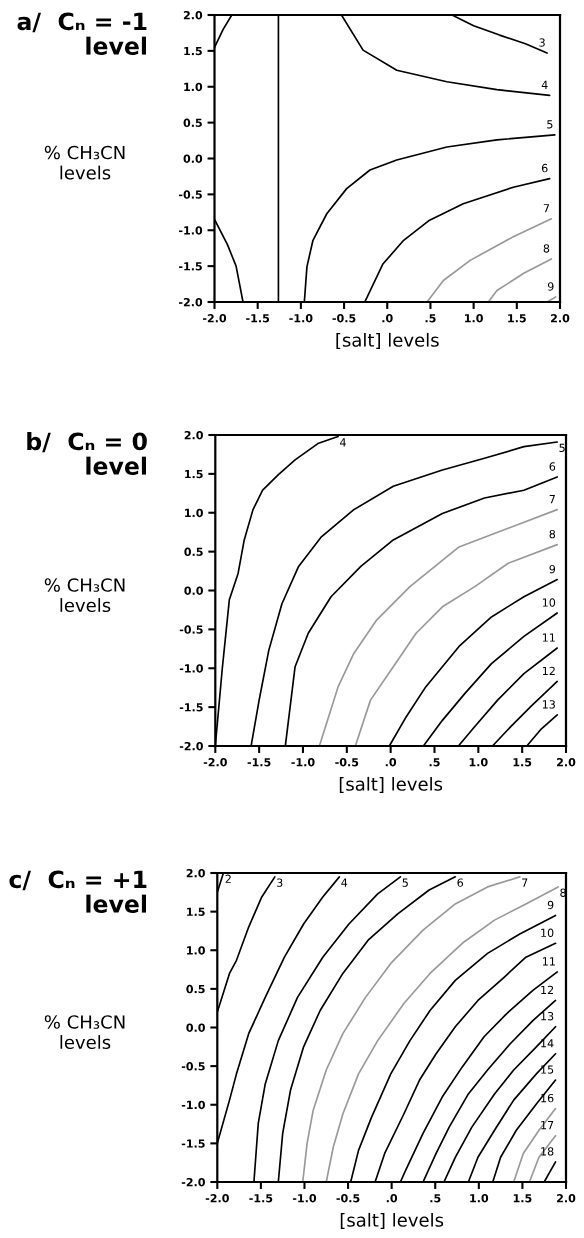 This screenshot has height=1238, width=584. Describe the element at coordinates (228, 878) in the screenshot. I see `series-label: 2` at that location.